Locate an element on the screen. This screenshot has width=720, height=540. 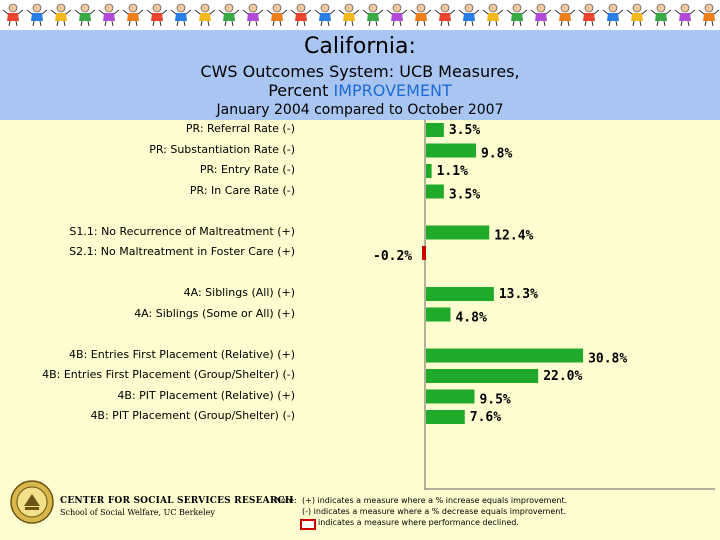
decline-legend-swatch is located at coordinates (308, 524).